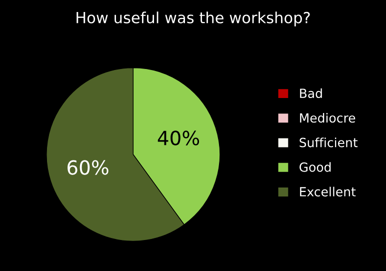 This screenshot has height=271, width=386. What do you see at coordinates (328, 191) in the screenshot?
I see `legend-label: Excellent` at bounding box center [328, 191].